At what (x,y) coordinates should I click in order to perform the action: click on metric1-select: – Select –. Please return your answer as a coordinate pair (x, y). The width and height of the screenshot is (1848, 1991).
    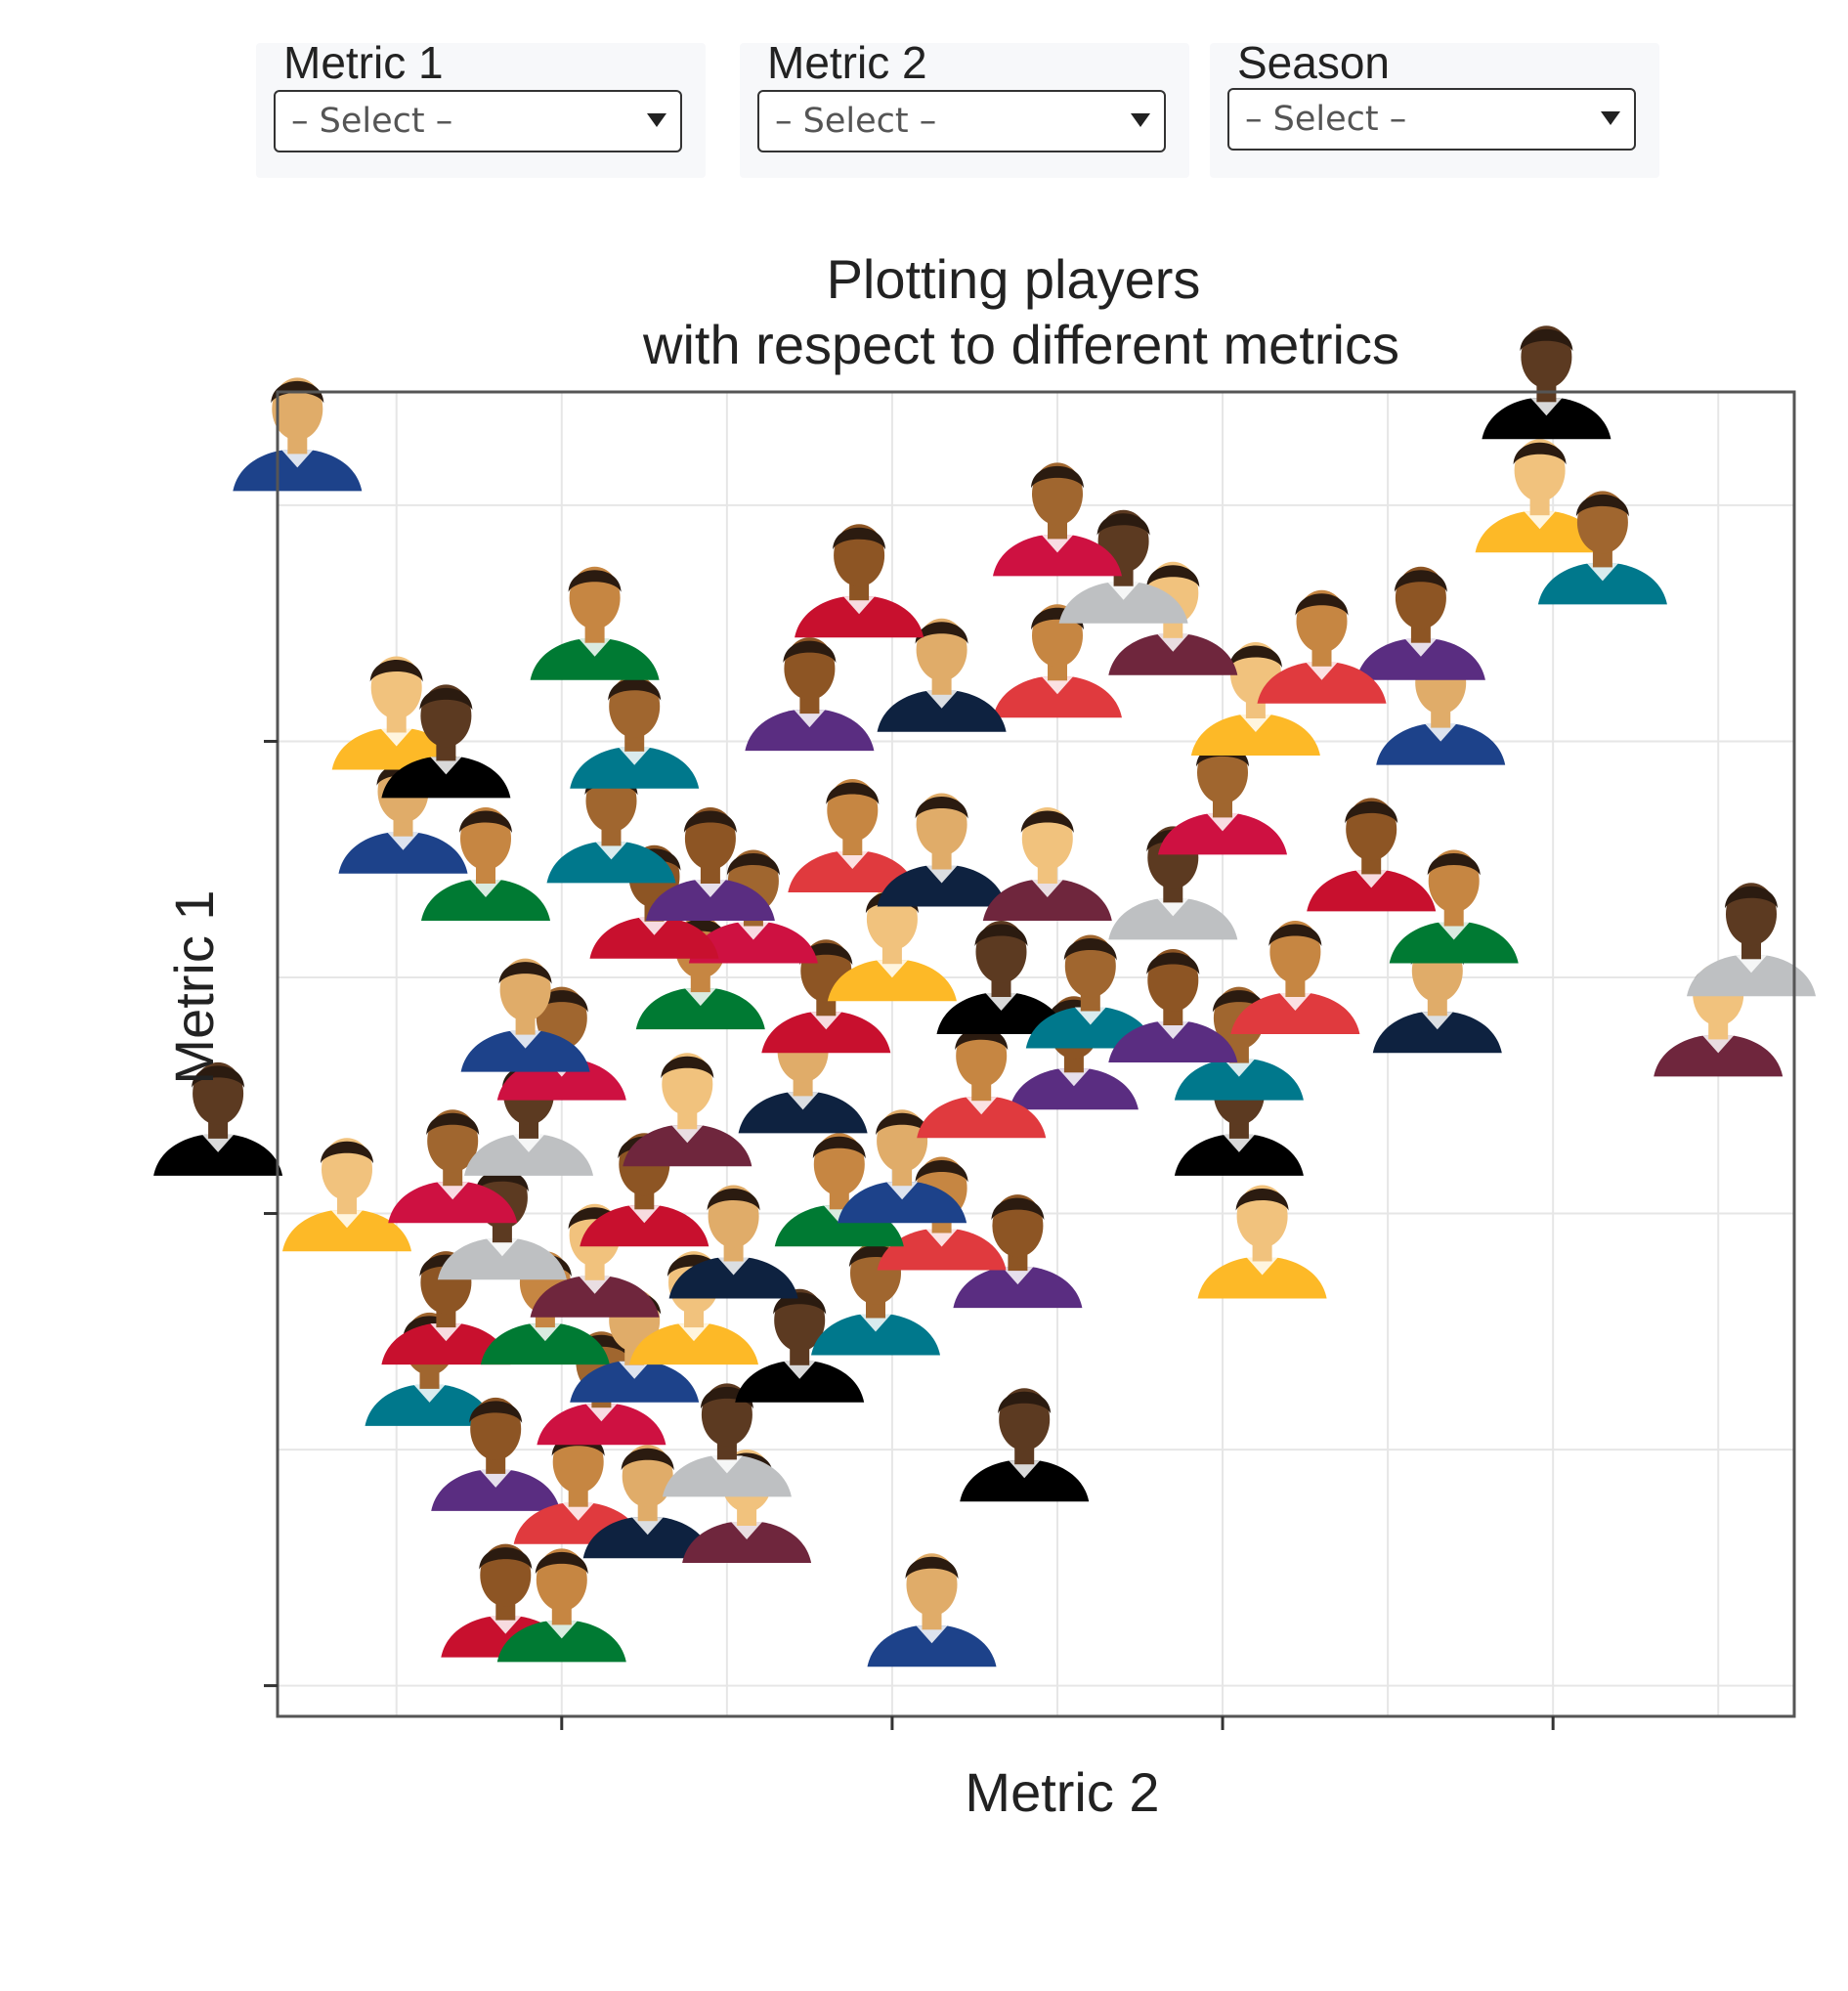
    Looking at the image, I should click on (478, 121).